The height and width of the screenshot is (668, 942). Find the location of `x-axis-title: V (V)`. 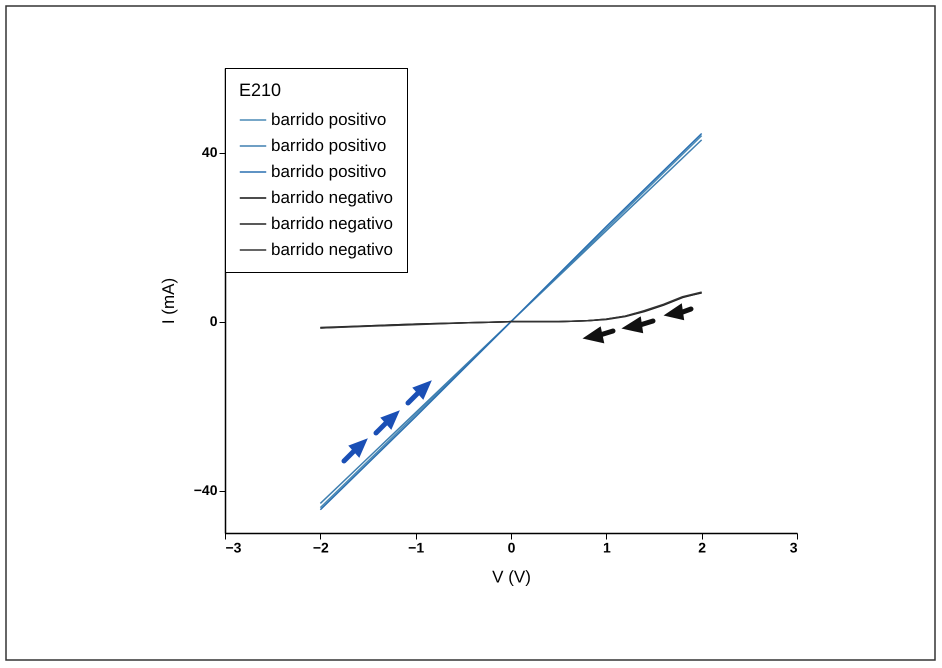

x-axis-title: V (V) is located at coordinates (511, 577).